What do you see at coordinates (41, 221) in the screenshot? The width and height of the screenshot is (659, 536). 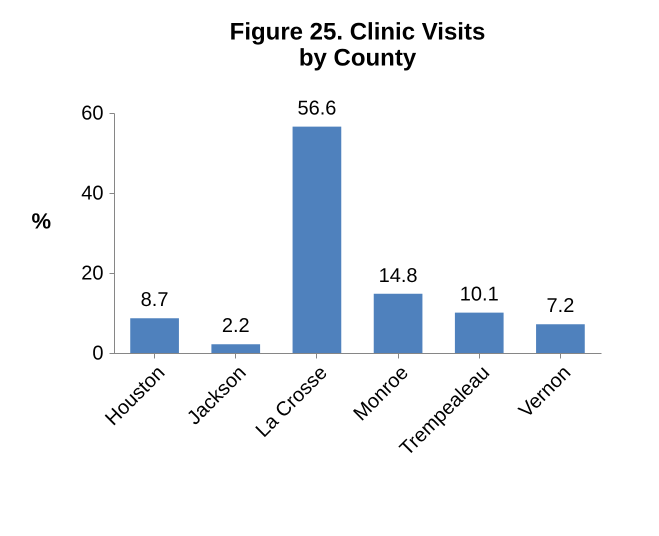 I see `y-axis-title: %` at bounding box center [41, 221].